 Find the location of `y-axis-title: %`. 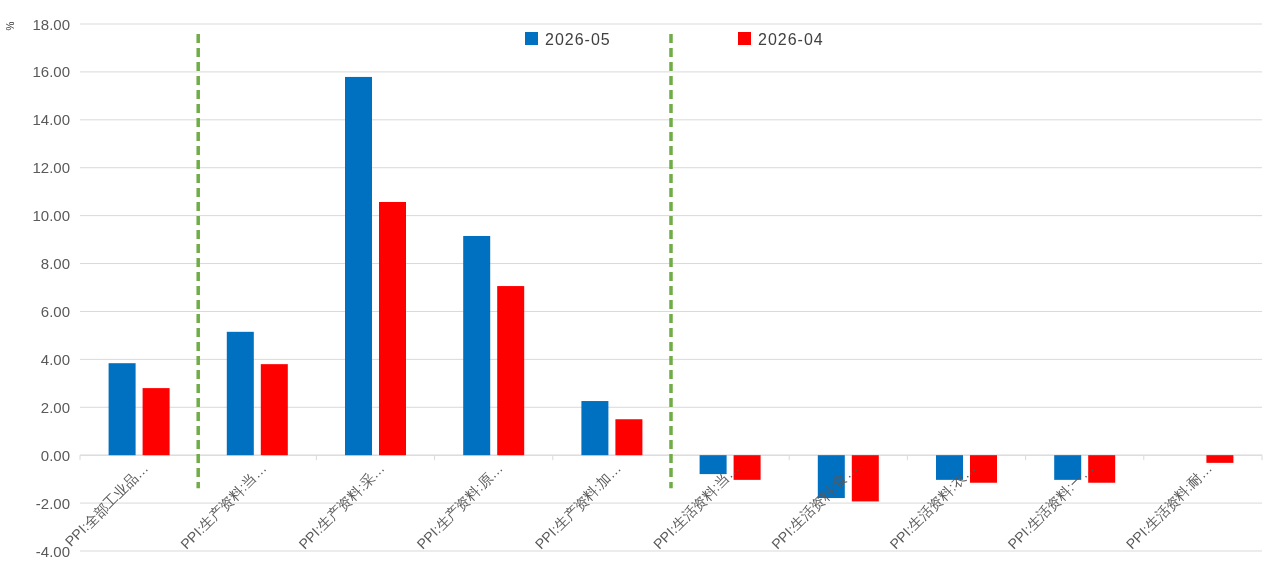

y-axis-title: % is located at coordinates (10, 26).